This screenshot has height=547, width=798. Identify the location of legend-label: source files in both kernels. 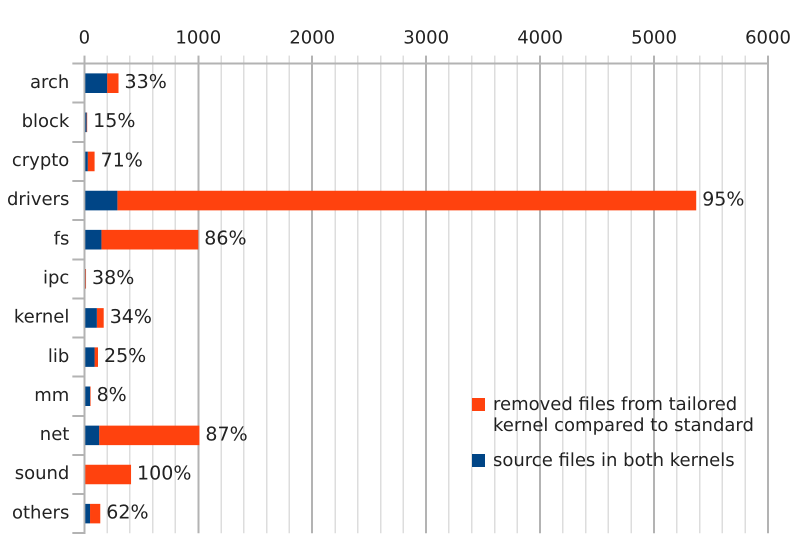
(614, 460).